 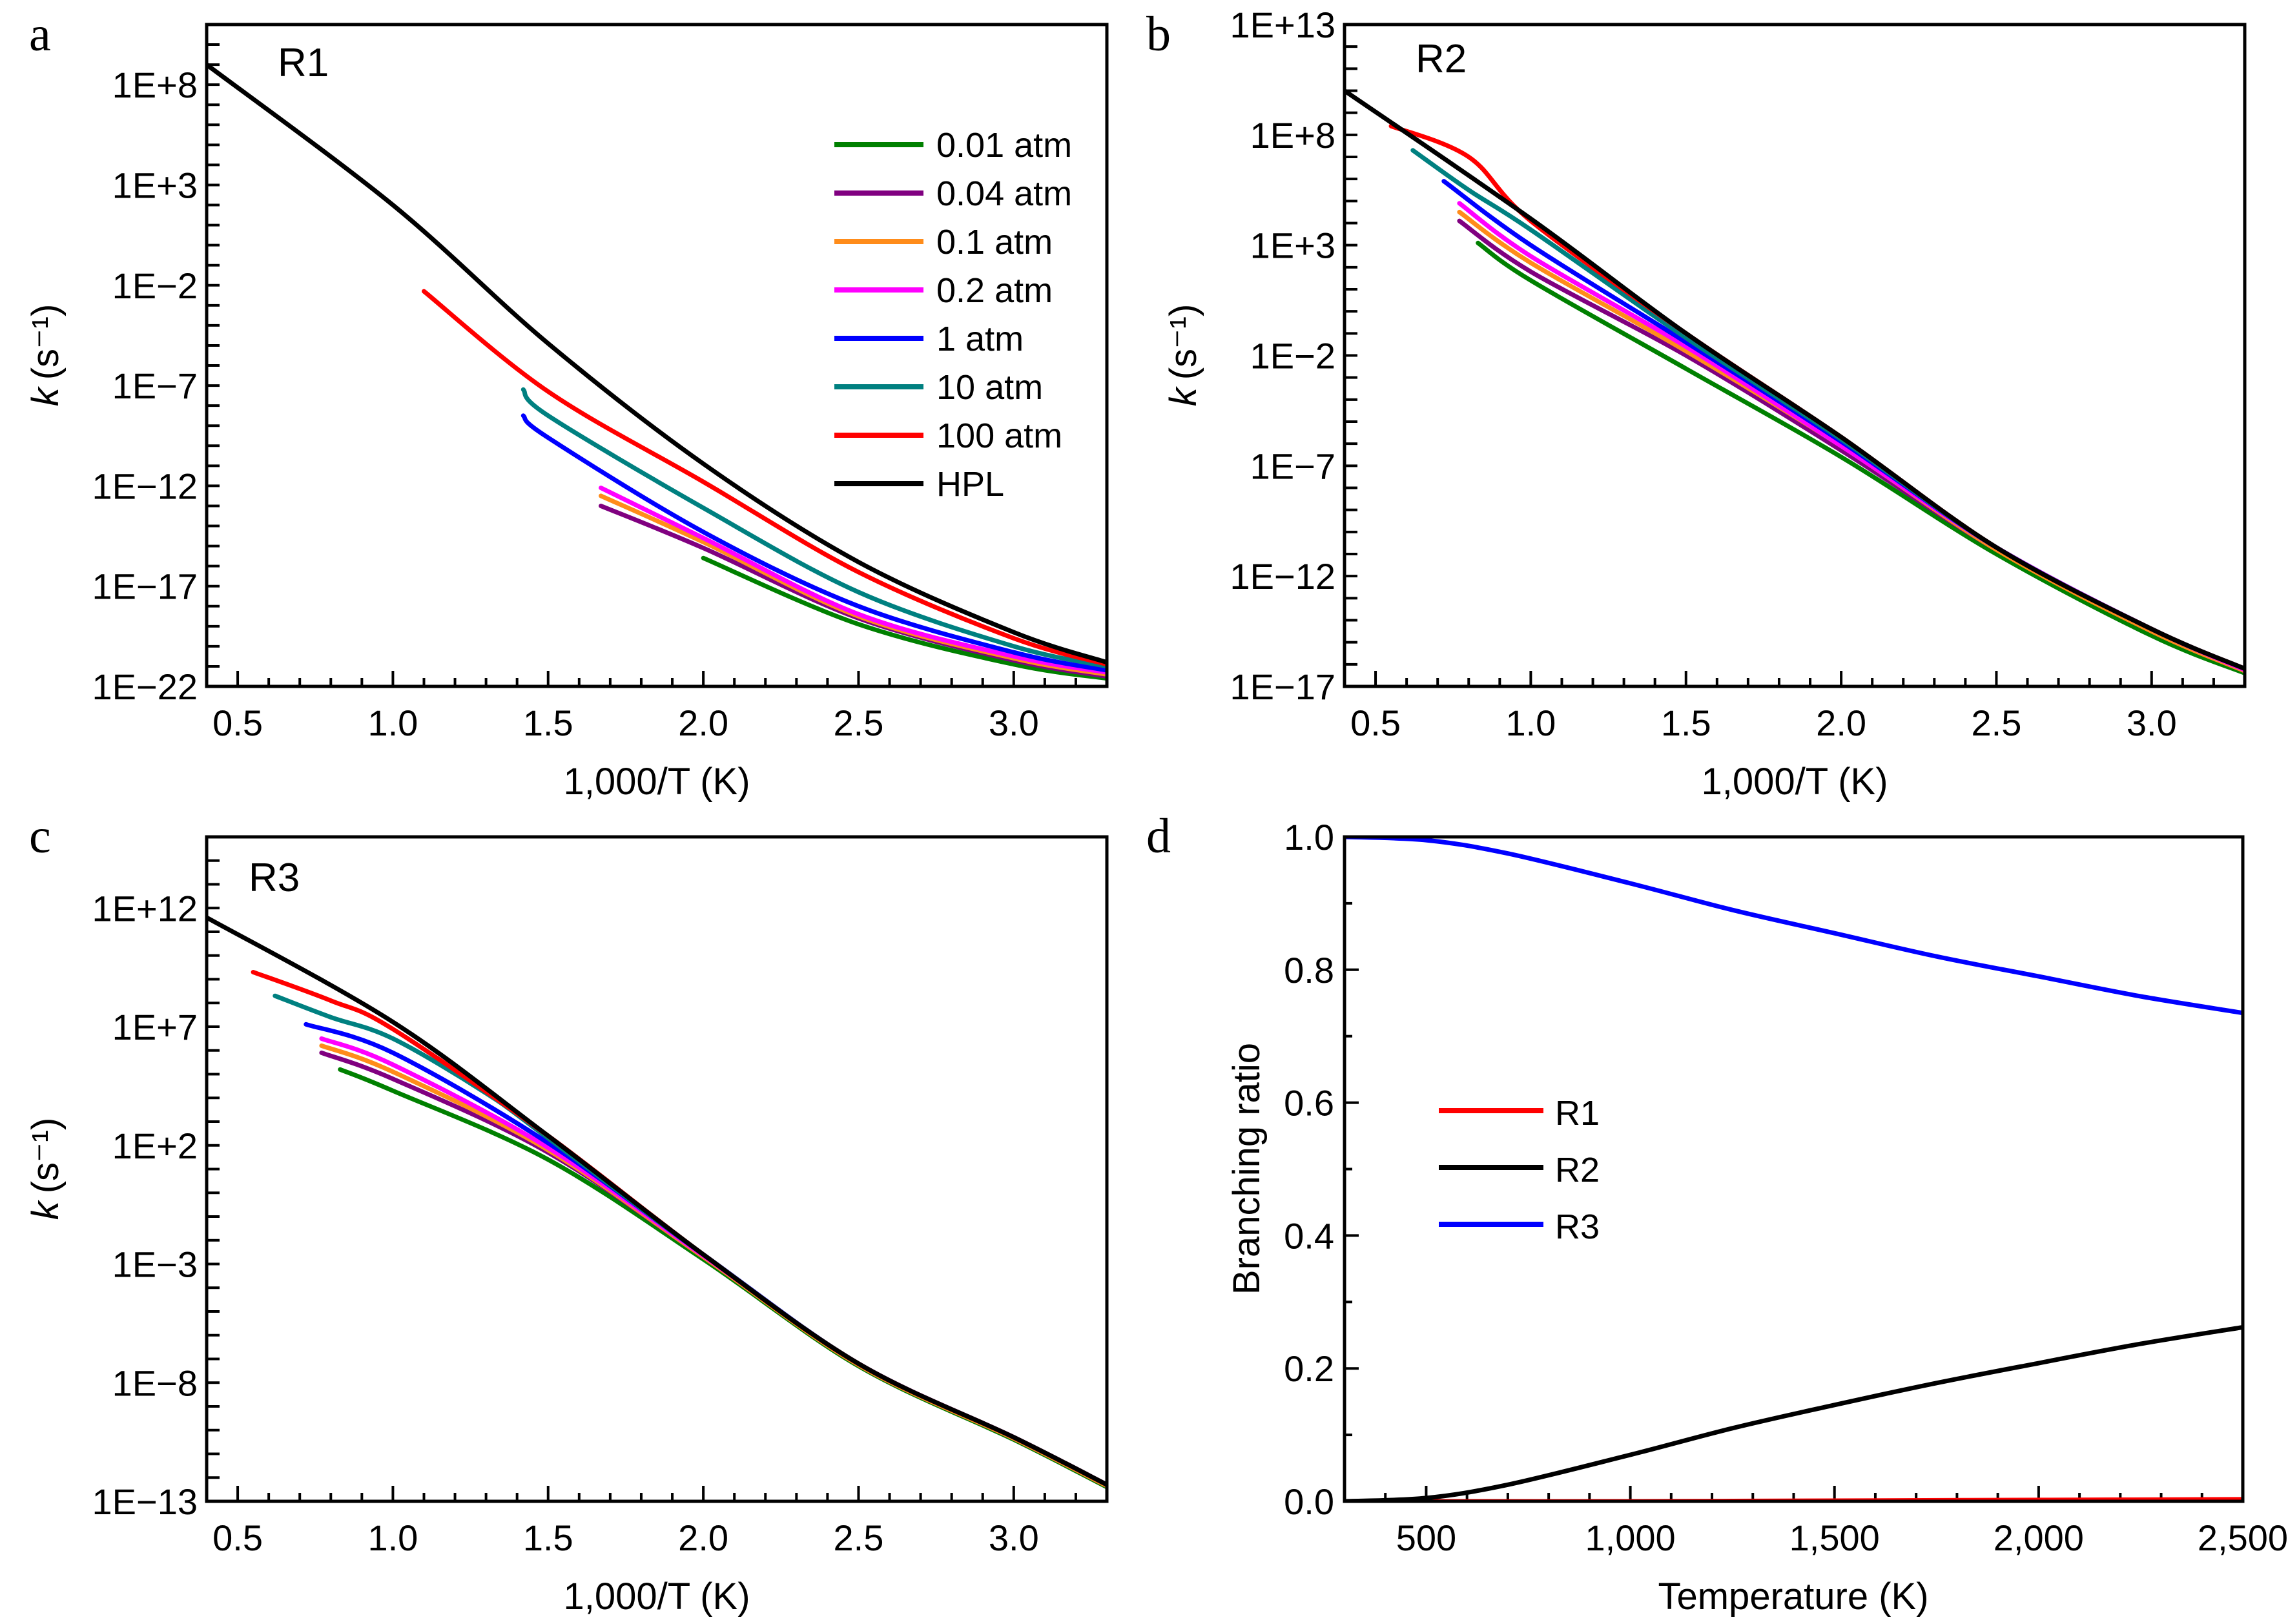 What do you see at coordinates (1292, 135) in the screenshot?
I see `y-tick-label: 1E+8` at bounding box center [1292, 135].